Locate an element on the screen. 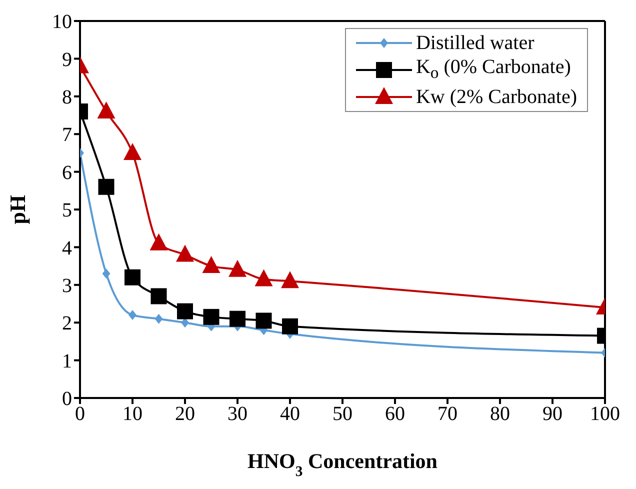 The image size is (636, 489). y-tick-label: 10 is located at coordinates (62, 22).